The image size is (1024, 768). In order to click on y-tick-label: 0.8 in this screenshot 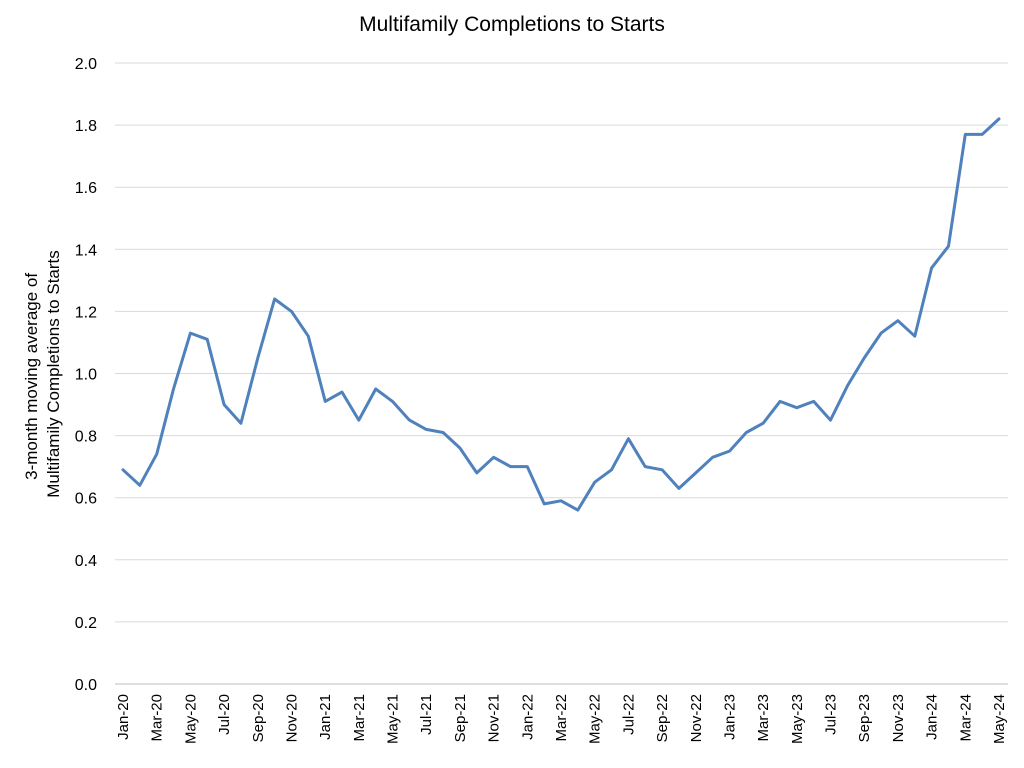, I will do `click(86, 437)`.